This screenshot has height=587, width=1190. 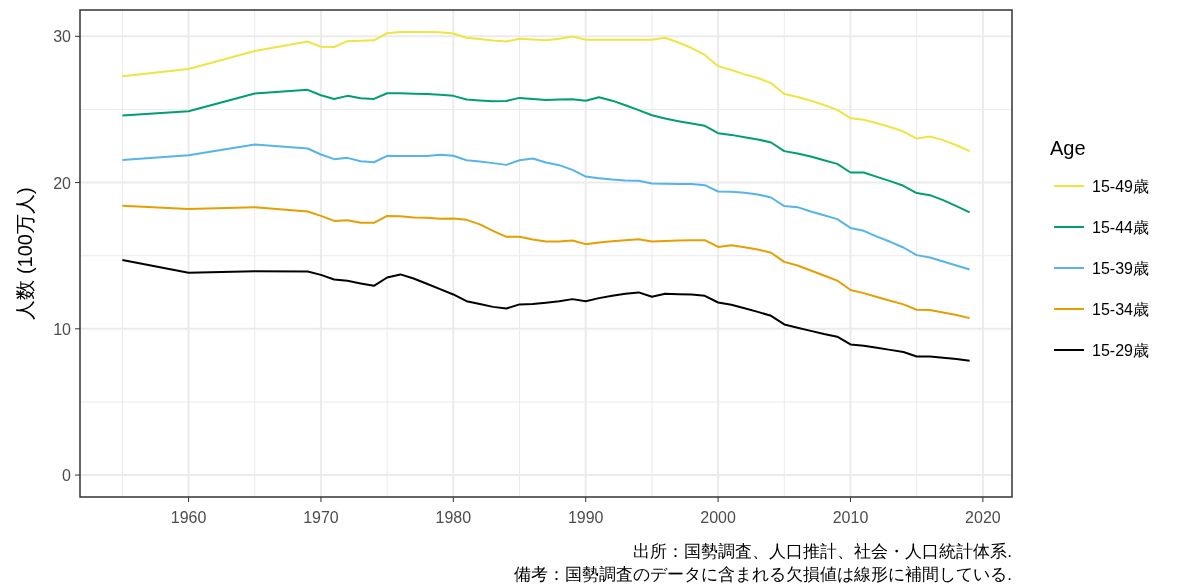 I want to click on x-tick-label: 2010, so click(x=850, y=517).